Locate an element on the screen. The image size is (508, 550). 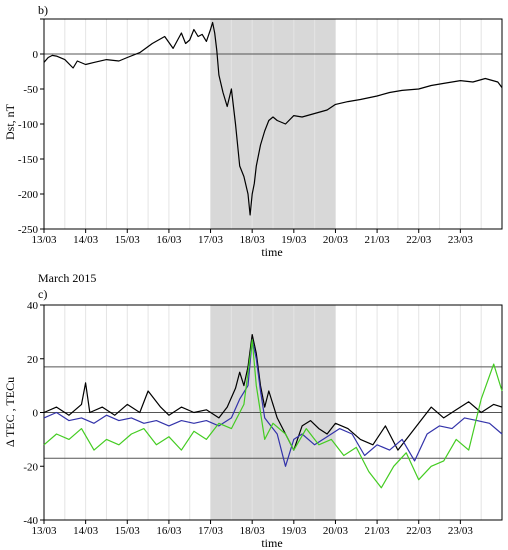
tec-y-axis-label: Δ TEC , TECu is located at coordinates (10, 412).